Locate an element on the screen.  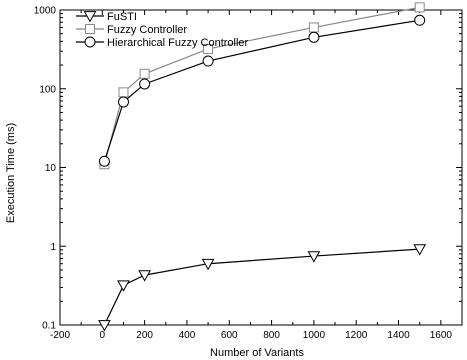
legend-item-1: FuSTI is located at coordinates (106, 17).